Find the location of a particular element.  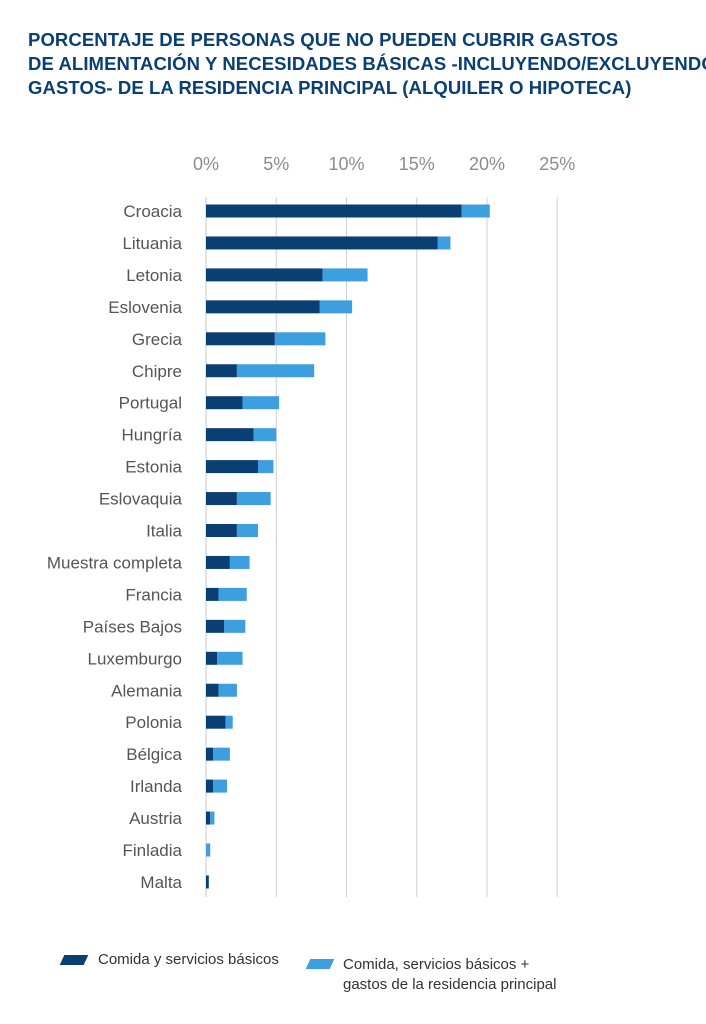

category-label-14: Luxemburgo is located at coordinates (134, 658).